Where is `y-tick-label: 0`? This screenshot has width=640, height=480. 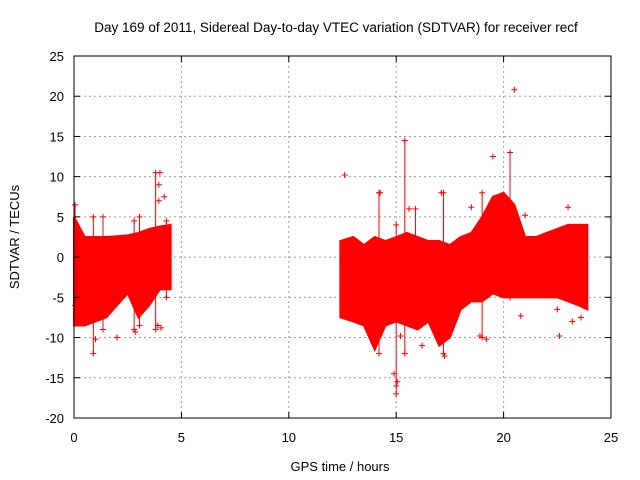
y-tick-label: 0 is located at coordinates (60, 257).